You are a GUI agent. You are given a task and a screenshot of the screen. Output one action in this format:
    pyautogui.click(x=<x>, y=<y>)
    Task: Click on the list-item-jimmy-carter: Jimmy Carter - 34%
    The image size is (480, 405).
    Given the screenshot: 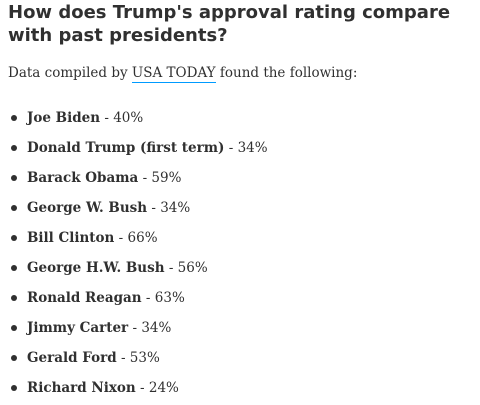 What is the action you would take?
    pyautogui.click(x=134, y=328)
    